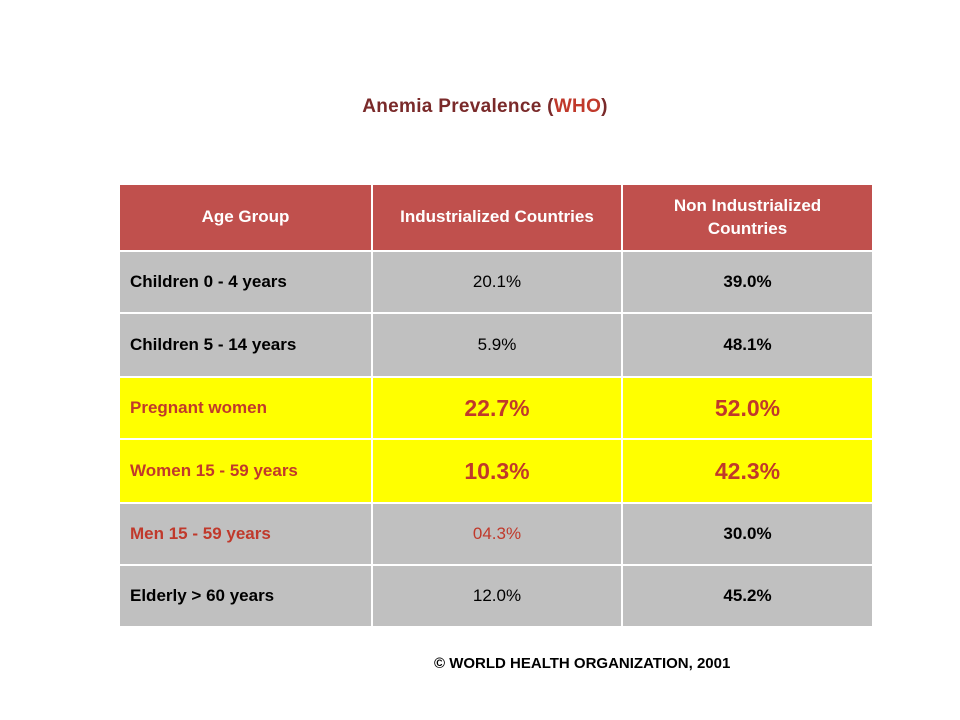 The width and height of the screenshot is (960, 720). I want to click on table-row: Children 5 - 14 years 5.9% 48.1%, so click(496, 345).